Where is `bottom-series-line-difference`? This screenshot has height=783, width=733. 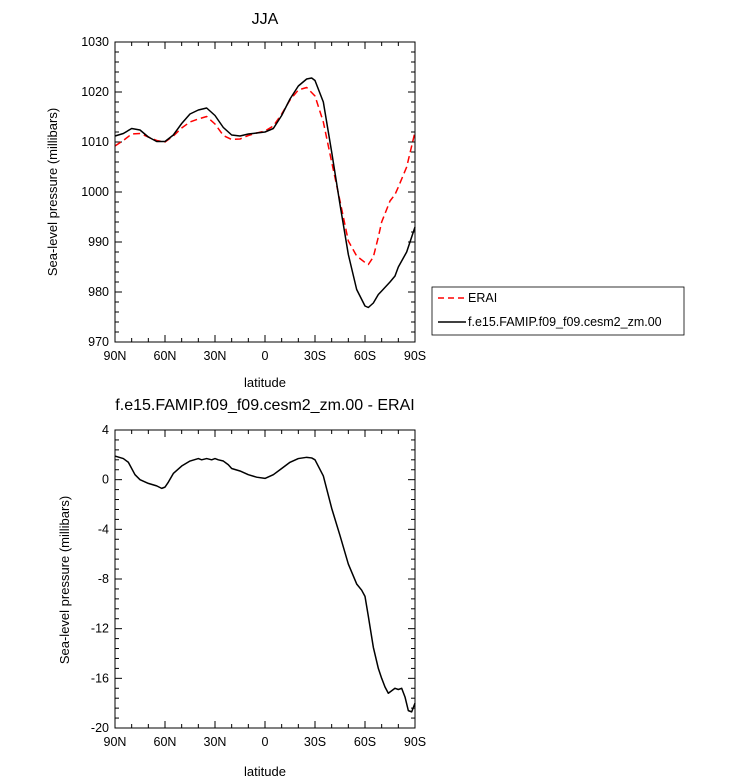 bottom-series-line-difference is located at coordinates (265, 584).